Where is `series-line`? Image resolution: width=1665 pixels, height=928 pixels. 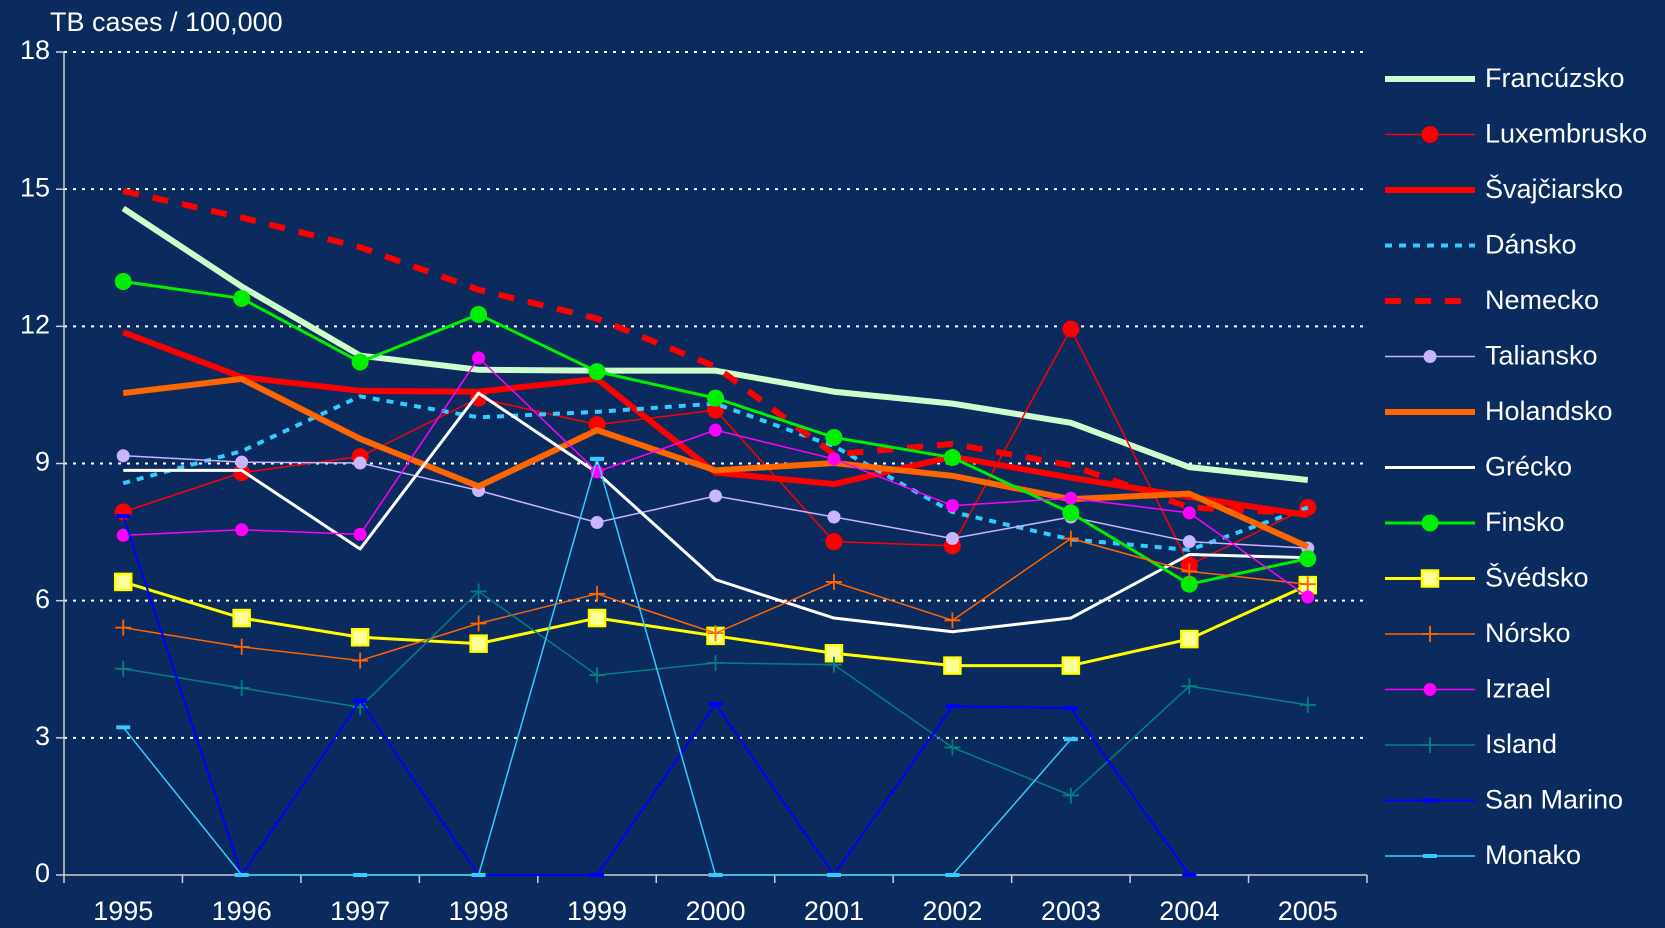 series-line is located at coordinates (715, 462).